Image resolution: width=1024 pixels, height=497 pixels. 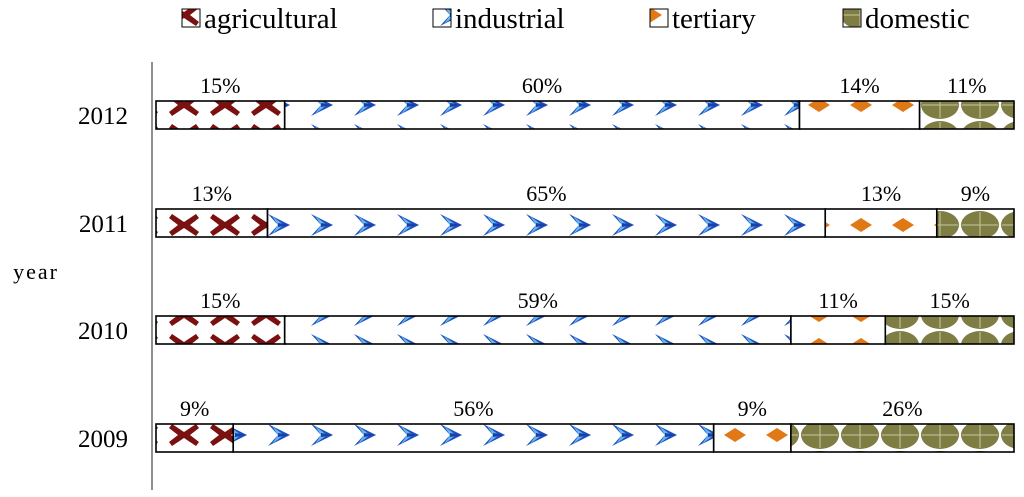 What do you see at coordinates (103, 331) in the screenshot?
I see `y-tick-2010: 2010` at bounding box center [103, 331].